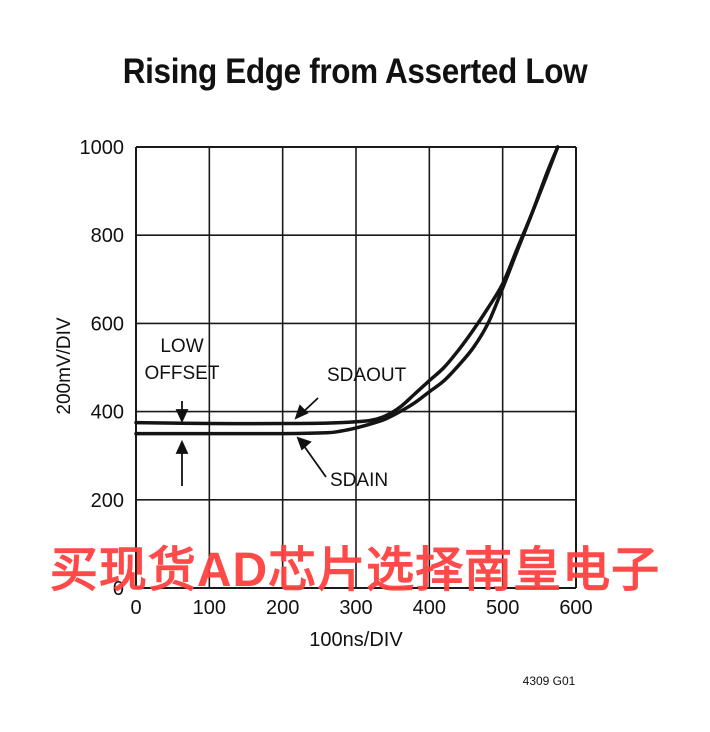 The height and width of the screenshot is (732, 710). I want to click on x-tick-label: 500, so click(502, 608).